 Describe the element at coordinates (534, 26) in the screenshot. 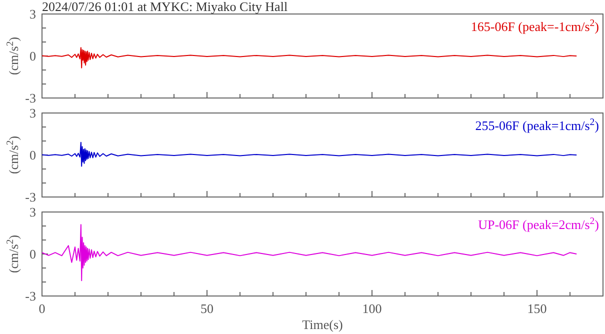

I see `series-label: 165-06F (peak=-1cm/s$^{2}$)` at that location.